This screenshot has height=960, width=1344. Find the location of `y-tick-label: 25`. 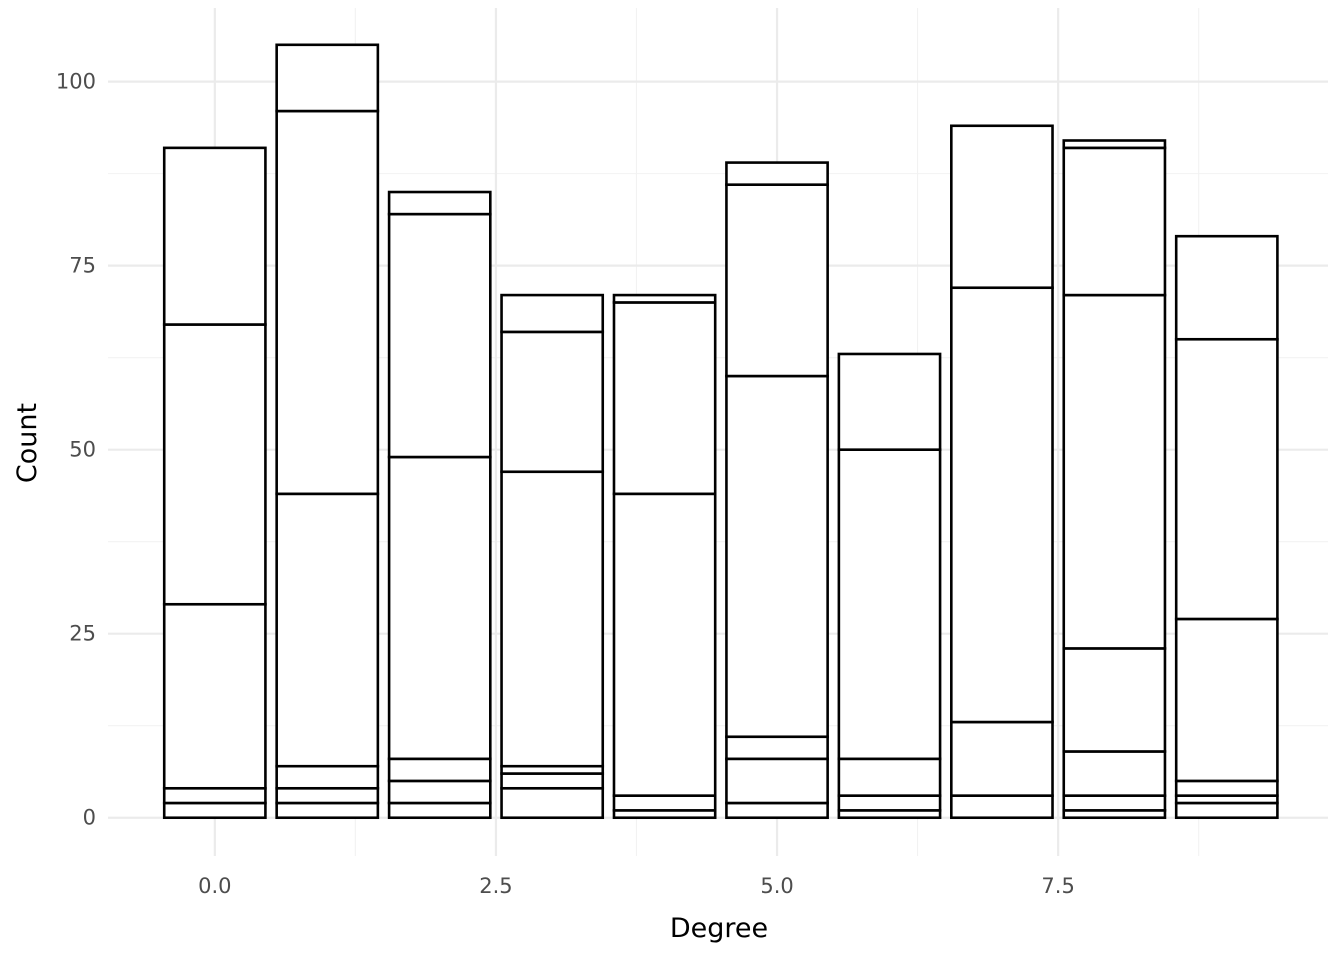

y-tick-label: 25 is located at coordinates (82, 634).